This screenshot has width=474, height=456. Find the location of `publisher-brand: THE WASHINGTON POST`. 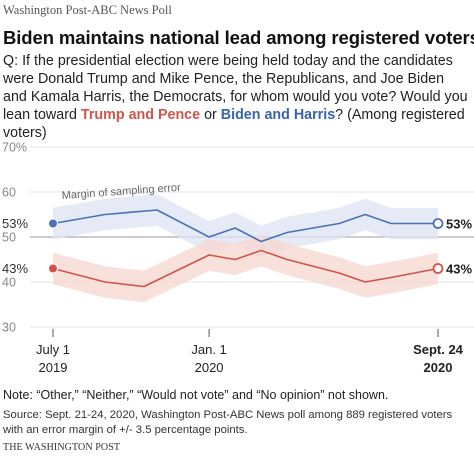

publisher-brand: THE WASHINGTON POST is located at coordinates (62, 447).